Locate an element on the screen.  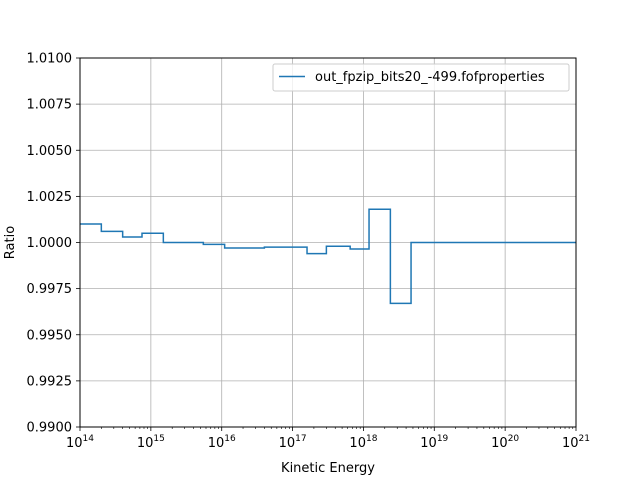
legend-box is located at coordinates (421, 77).